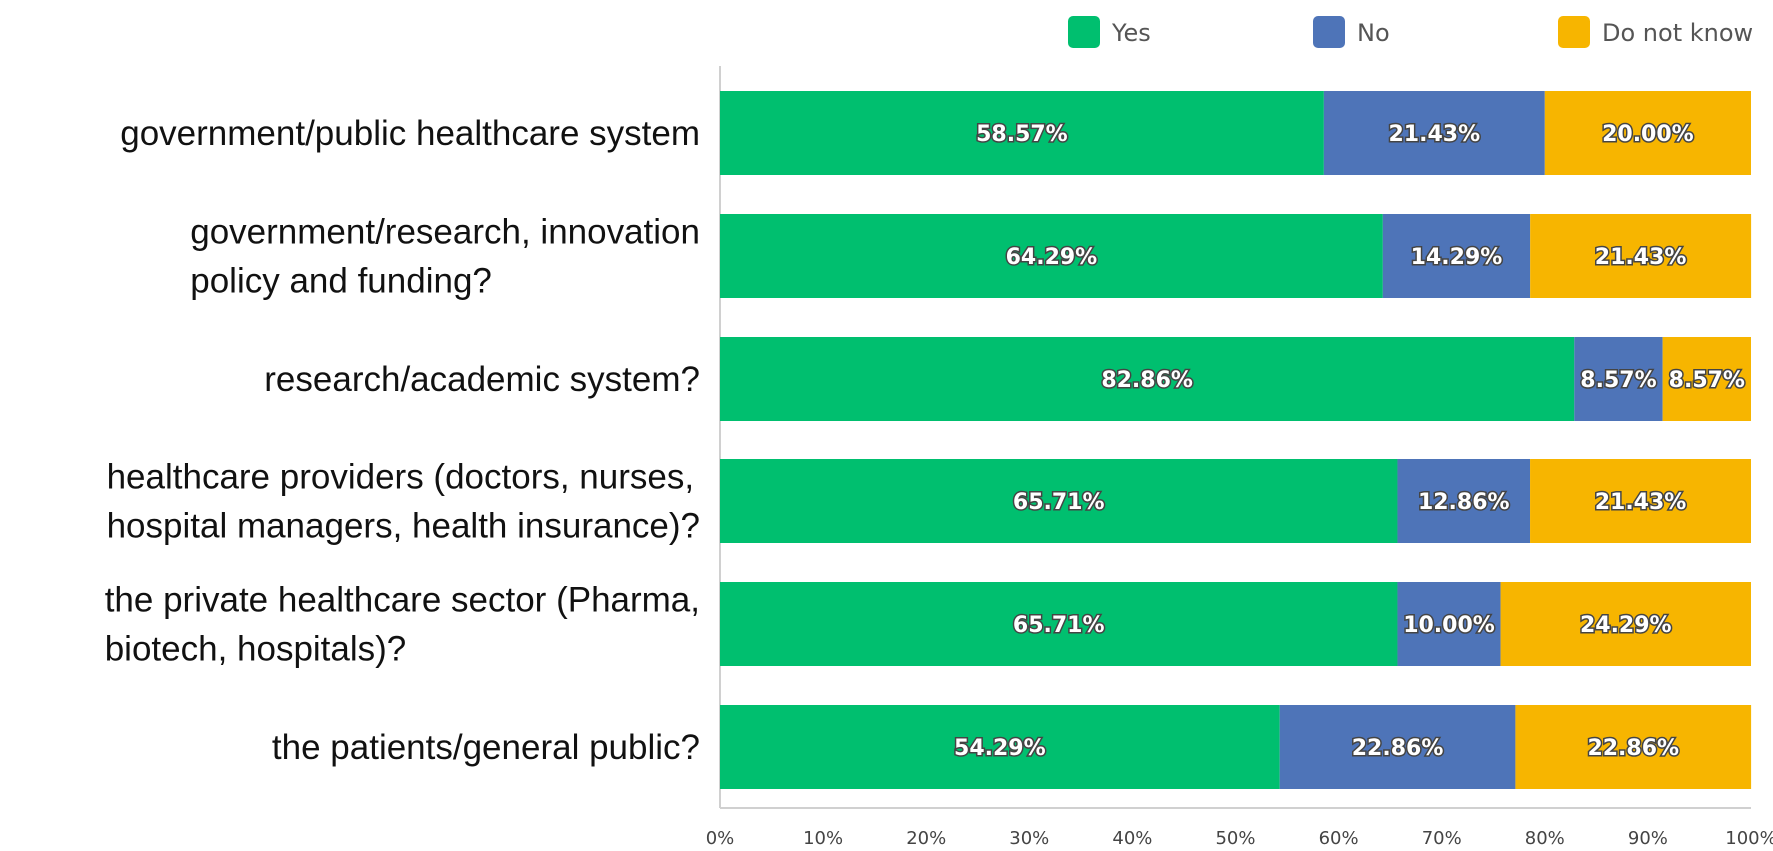  What do you see at coordinates (1648, 838) in the screenshot?
I see `x-tick-label: 90%` at bounding box center [1648, 838].